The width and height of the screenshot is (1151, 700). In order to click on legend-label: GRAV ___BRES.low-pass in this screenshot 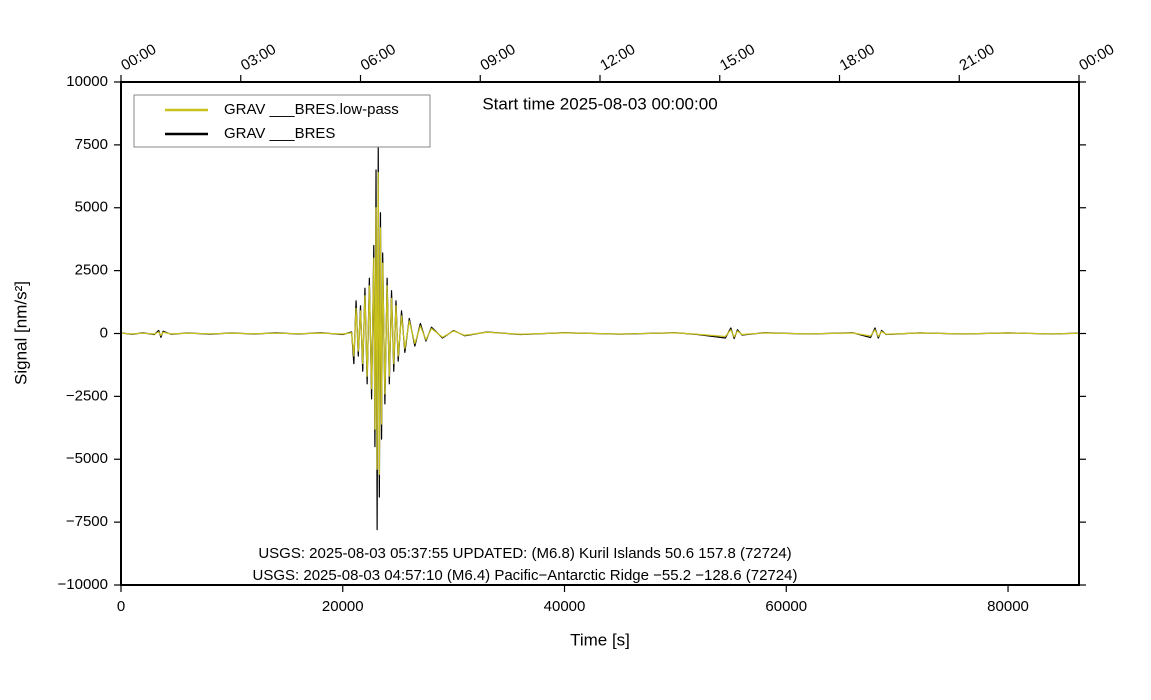, I will do `click(311, 109)`.